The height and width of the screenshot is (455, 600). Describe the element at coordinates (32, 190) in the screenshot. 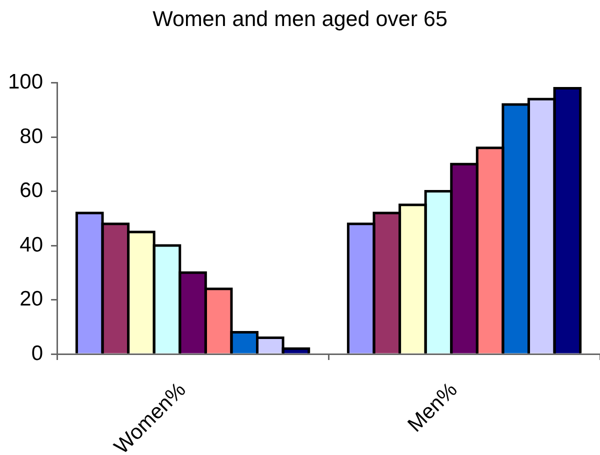

I see `y-tick-label: 60` at that location.